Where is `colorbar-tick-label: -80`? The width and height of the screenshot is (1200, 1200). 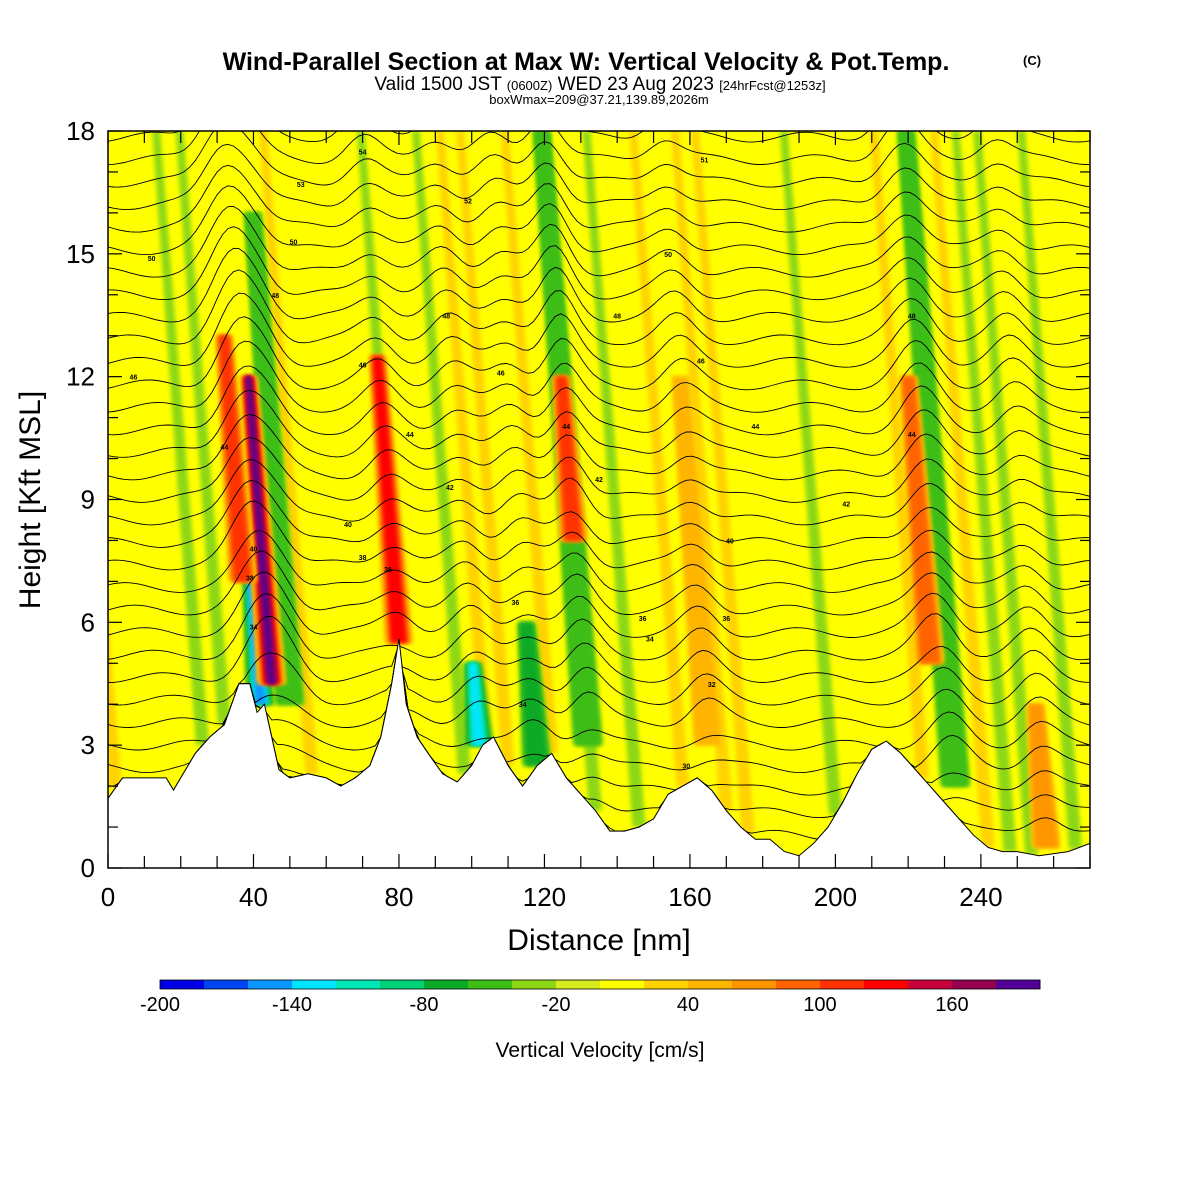
colorbar-tick-label: -80 is located at coordinates (424, 1005).